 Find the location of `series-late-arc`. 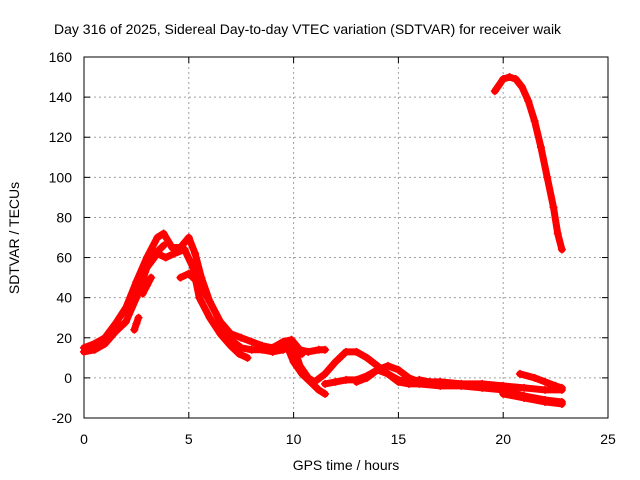

series-late-arc is located at coordinates (528, 163).